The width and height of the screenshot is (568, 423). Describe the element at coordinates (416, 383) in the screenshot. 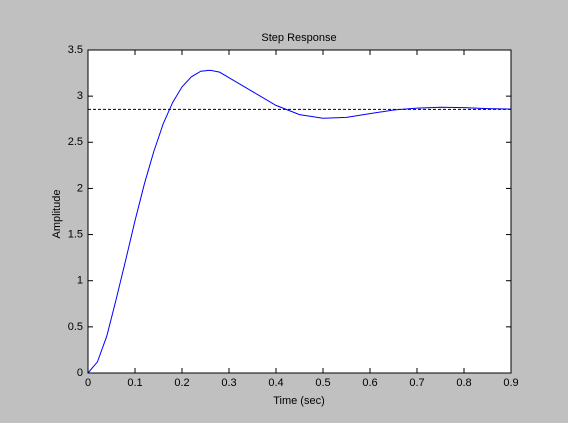

I see `x-tick-label: 0.7` at that location.